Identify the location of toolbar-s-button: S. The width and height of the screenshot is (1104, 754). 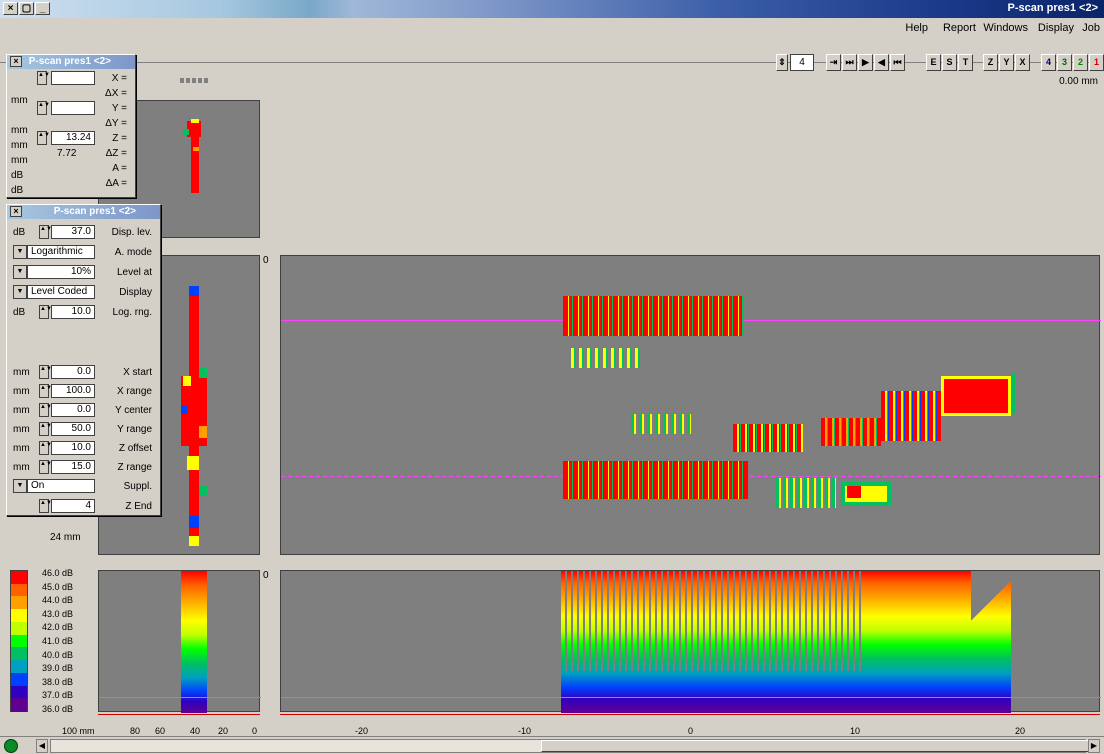
(949, 62).